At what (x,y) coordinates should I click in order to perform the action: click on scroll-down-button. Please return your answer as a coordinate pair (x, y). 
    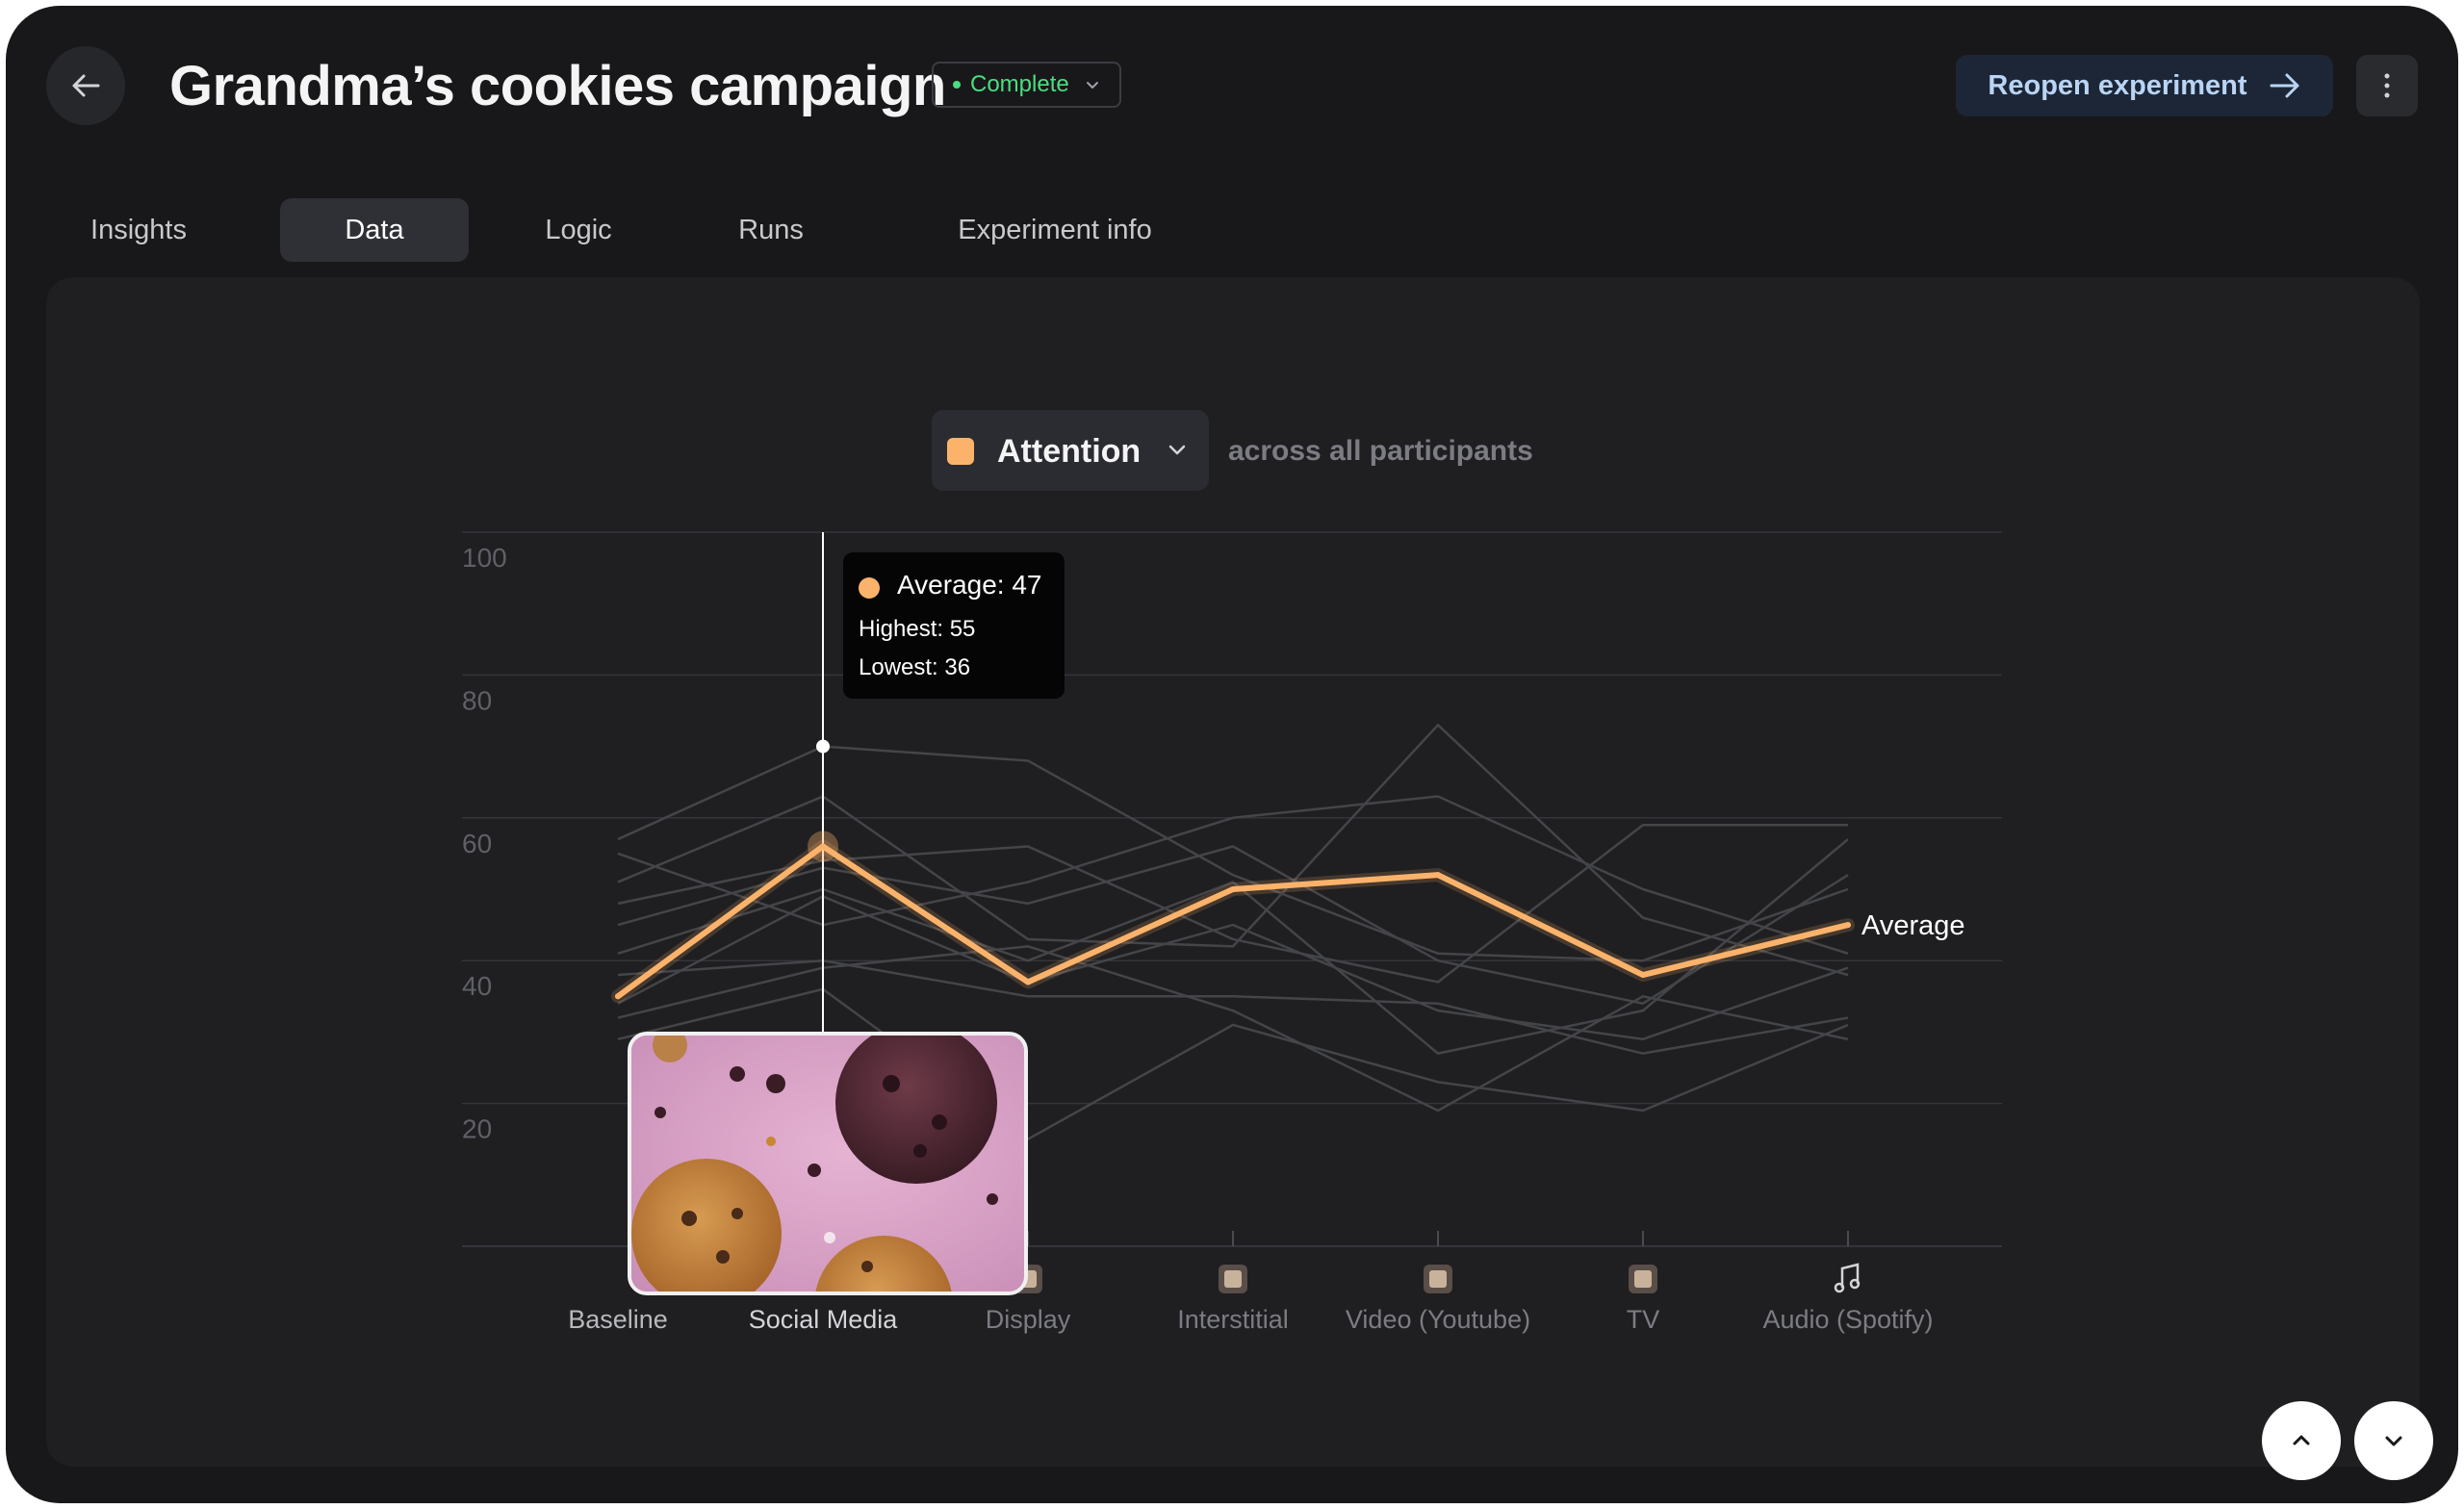
    Looking at the image, I should click on (2393, 1440).